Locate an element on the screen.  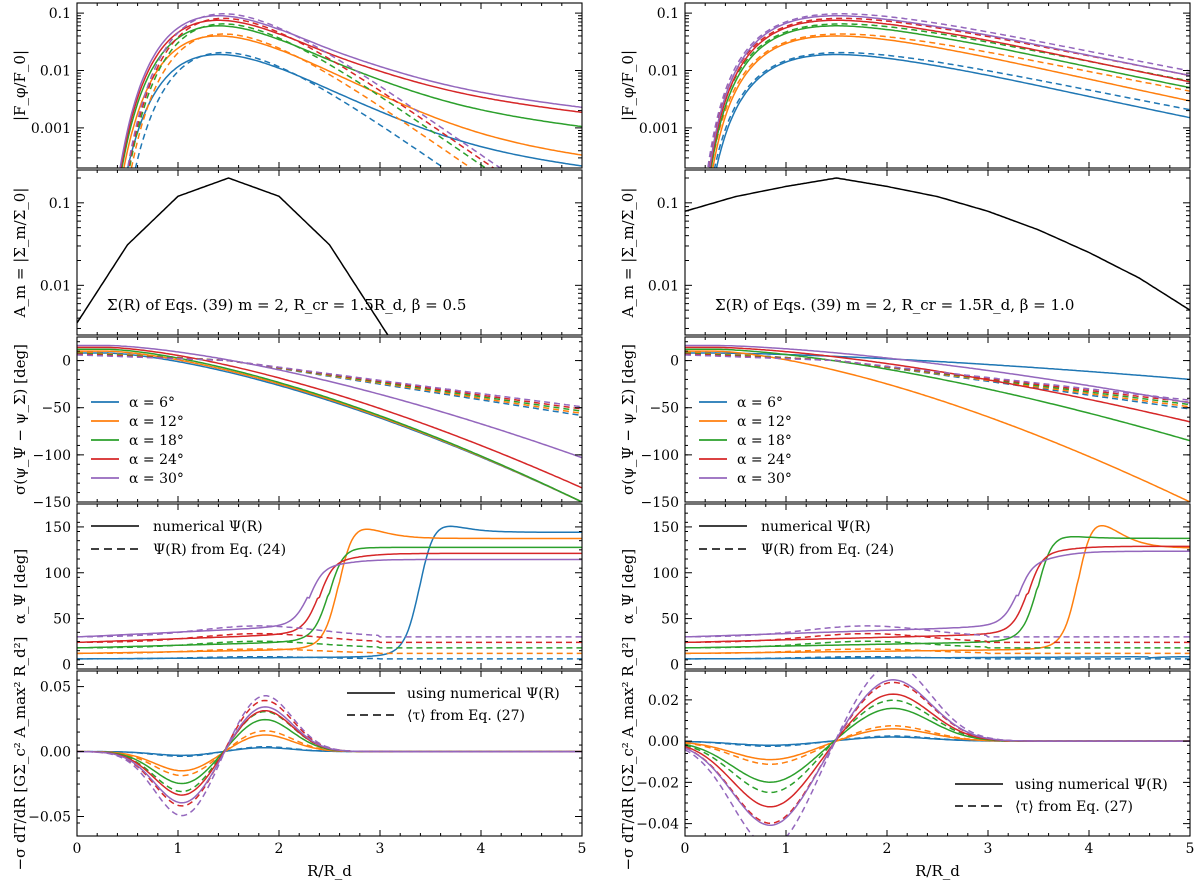
legend-label-alpha-12: α = 12° is located at coordinates (764, 422).